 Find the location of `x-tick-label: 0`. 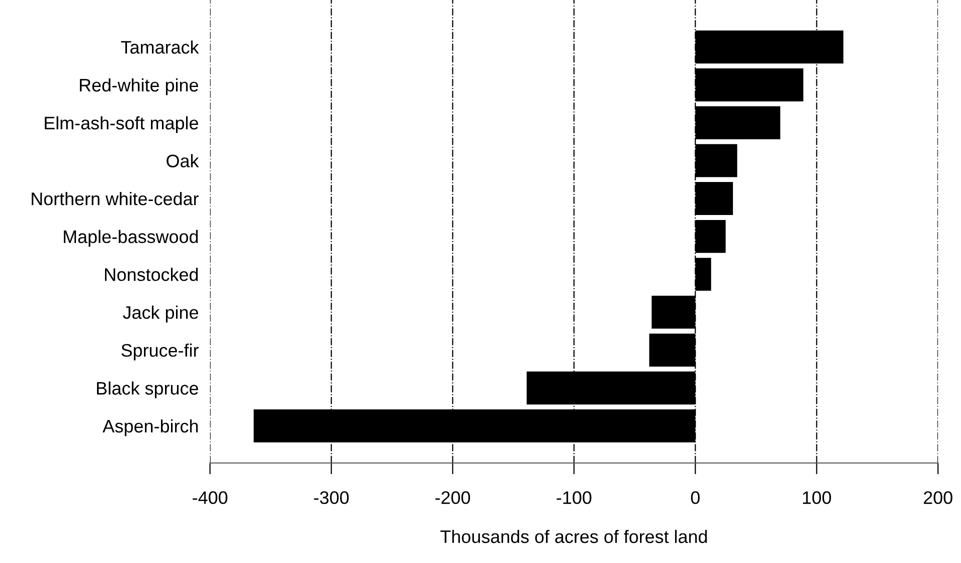

x-tick-label: 0 is located at coordinates (695, 497).